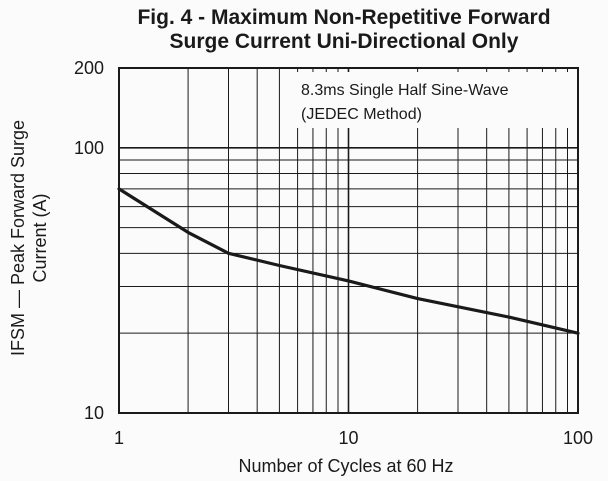 This screenshot has width=608, height=481. Describe the element at coordinates (361, 114) in the screenshot. I see `annotation-line-2: (JEDEC Method)` at that location.